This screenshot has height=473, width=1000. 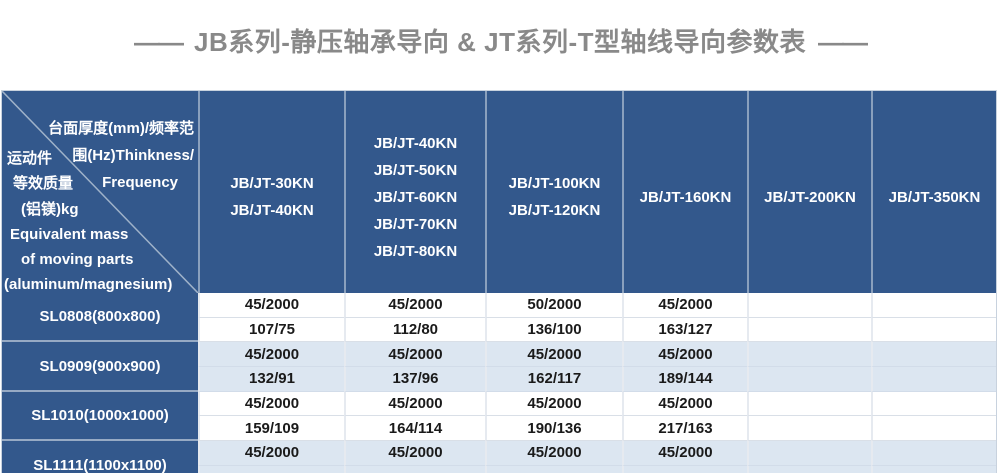 I want to click on corner-top-label: 台面厚度(mm)/频率范 围(Hz)Thinkness/ Frequency, so click(x=121, y=155).